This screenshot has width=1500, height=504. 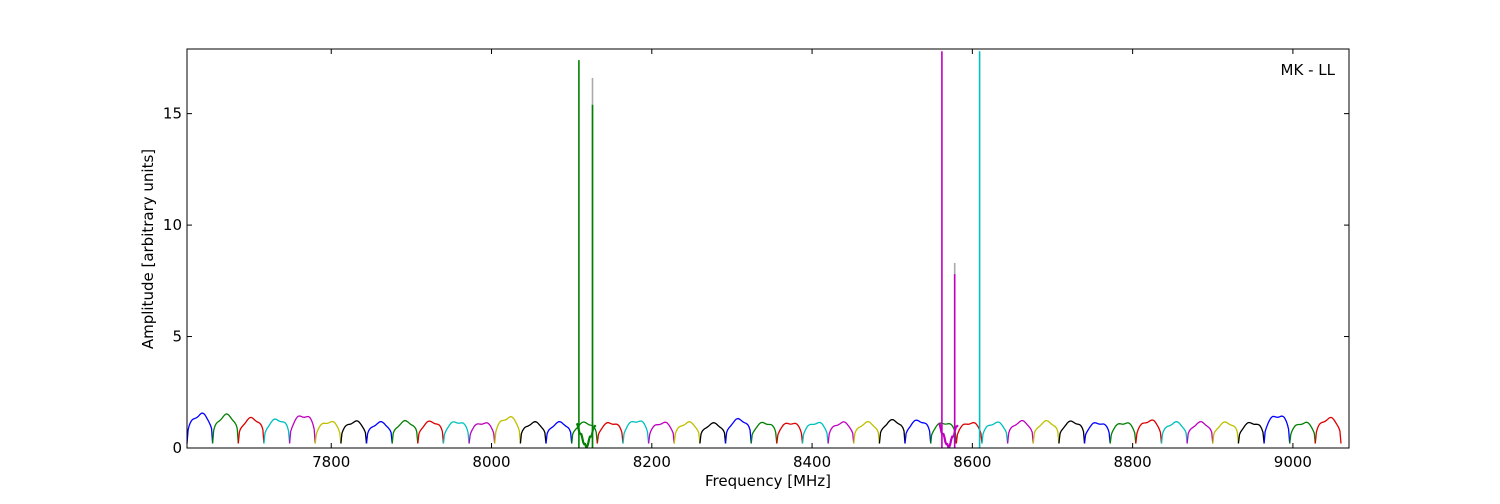 What do you see at coordinates (177, 448) in the screenshot?
I see `y-tick-label: 0` at bounding box center [177, 448].